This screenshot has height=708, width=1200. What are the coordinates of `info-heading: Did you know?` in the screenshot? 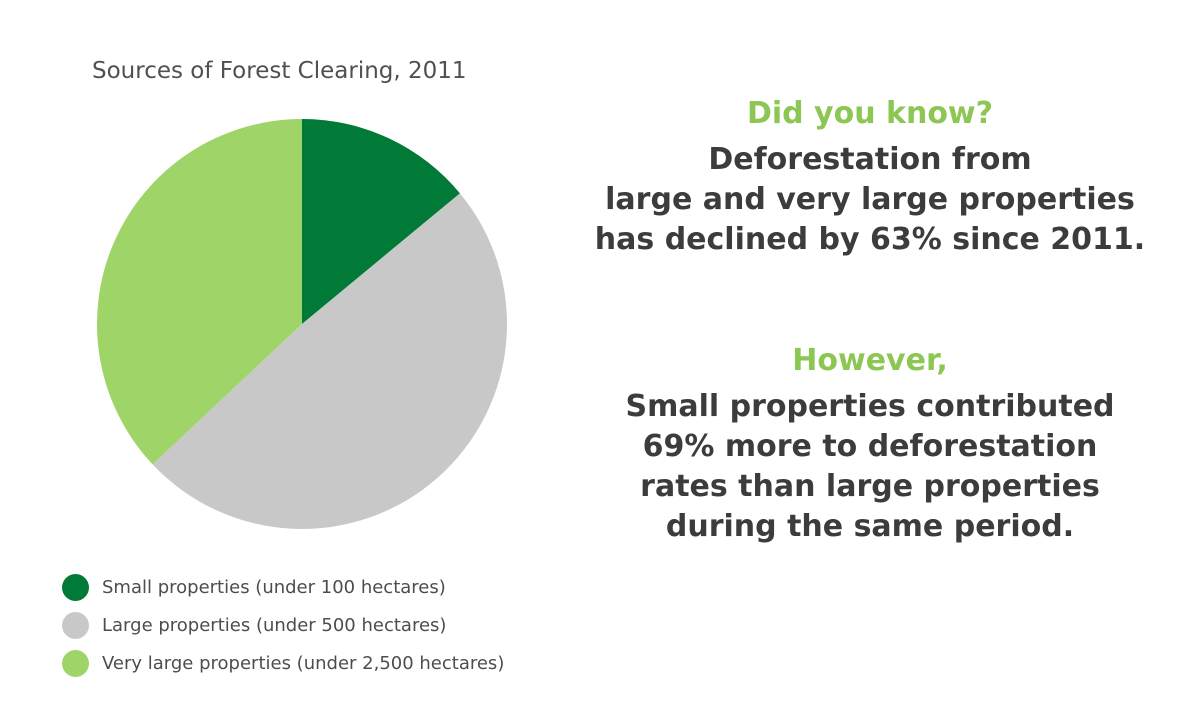 It's located at (870, 113).